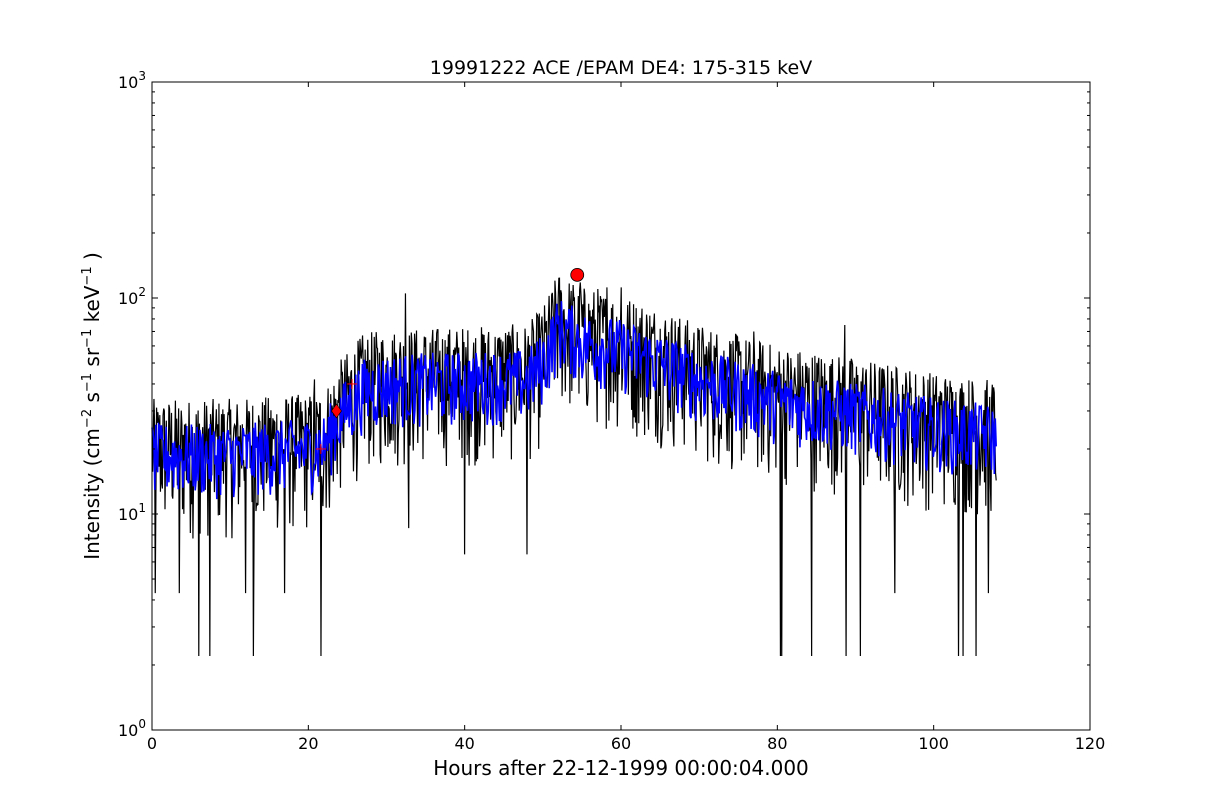  Describe the element at coordinates (132, 80) in the screenshot. I see `y-tick-label: 10³` at that location.